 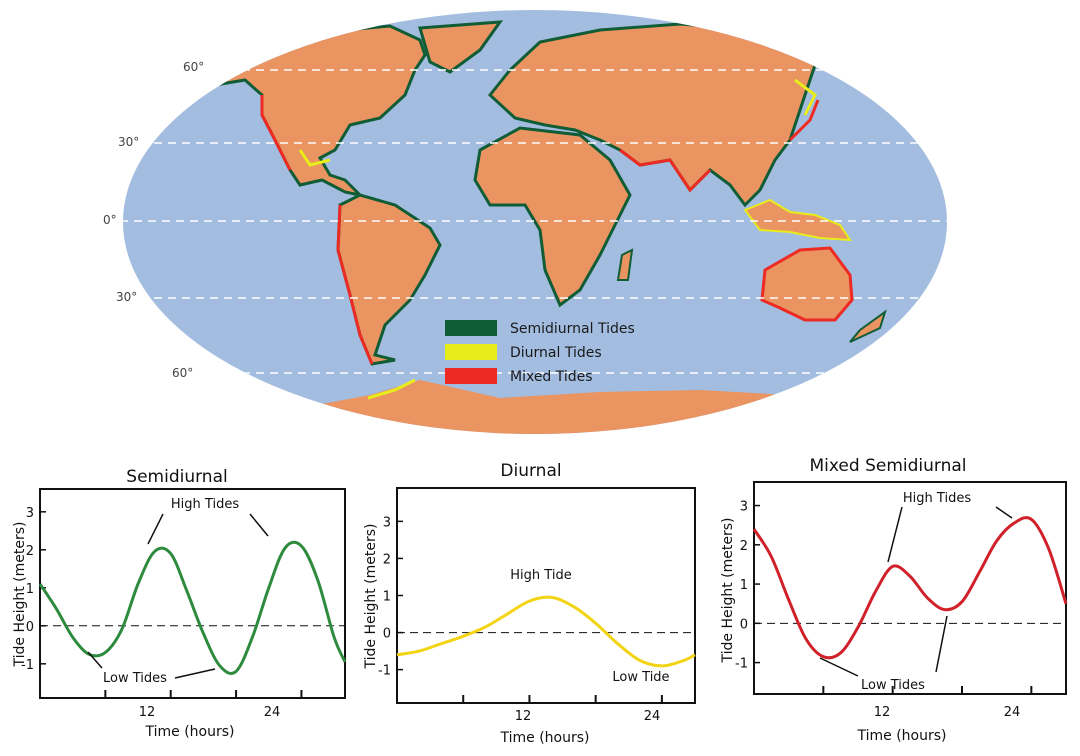 I want to click on annotation-low-tide: Low Tide, so click(x=640, y=677).